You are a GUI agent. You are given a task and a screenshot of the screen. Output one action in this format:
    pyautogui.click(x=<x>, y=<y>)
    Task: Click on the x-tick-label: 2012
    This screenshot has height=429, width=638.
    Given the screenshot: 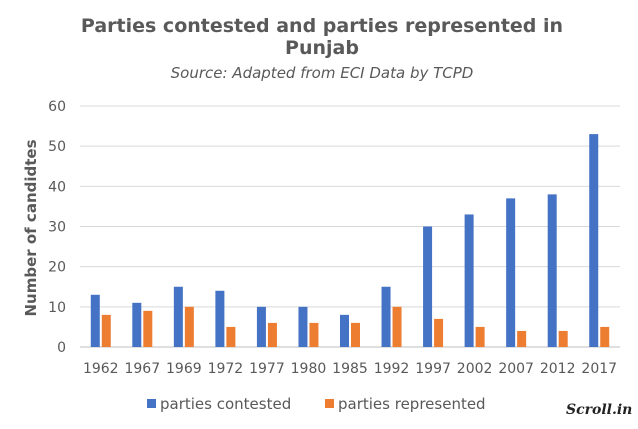 What is the action you would take?
    pyautogui.click(x=558, y=369)
    